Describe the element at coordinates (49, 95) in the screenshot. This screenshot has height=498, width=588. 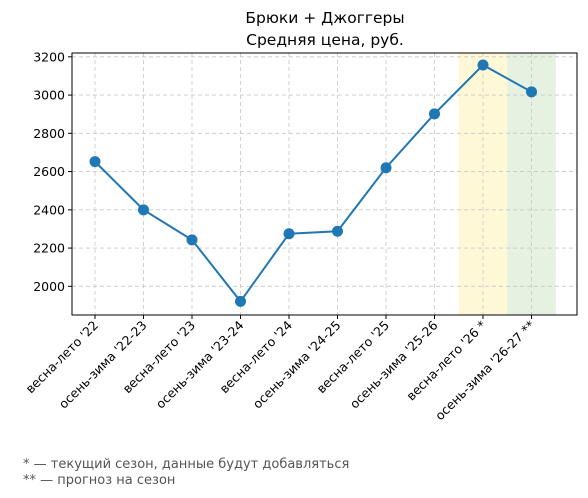
I see `y-tick-label-3000: 3000` at that location.